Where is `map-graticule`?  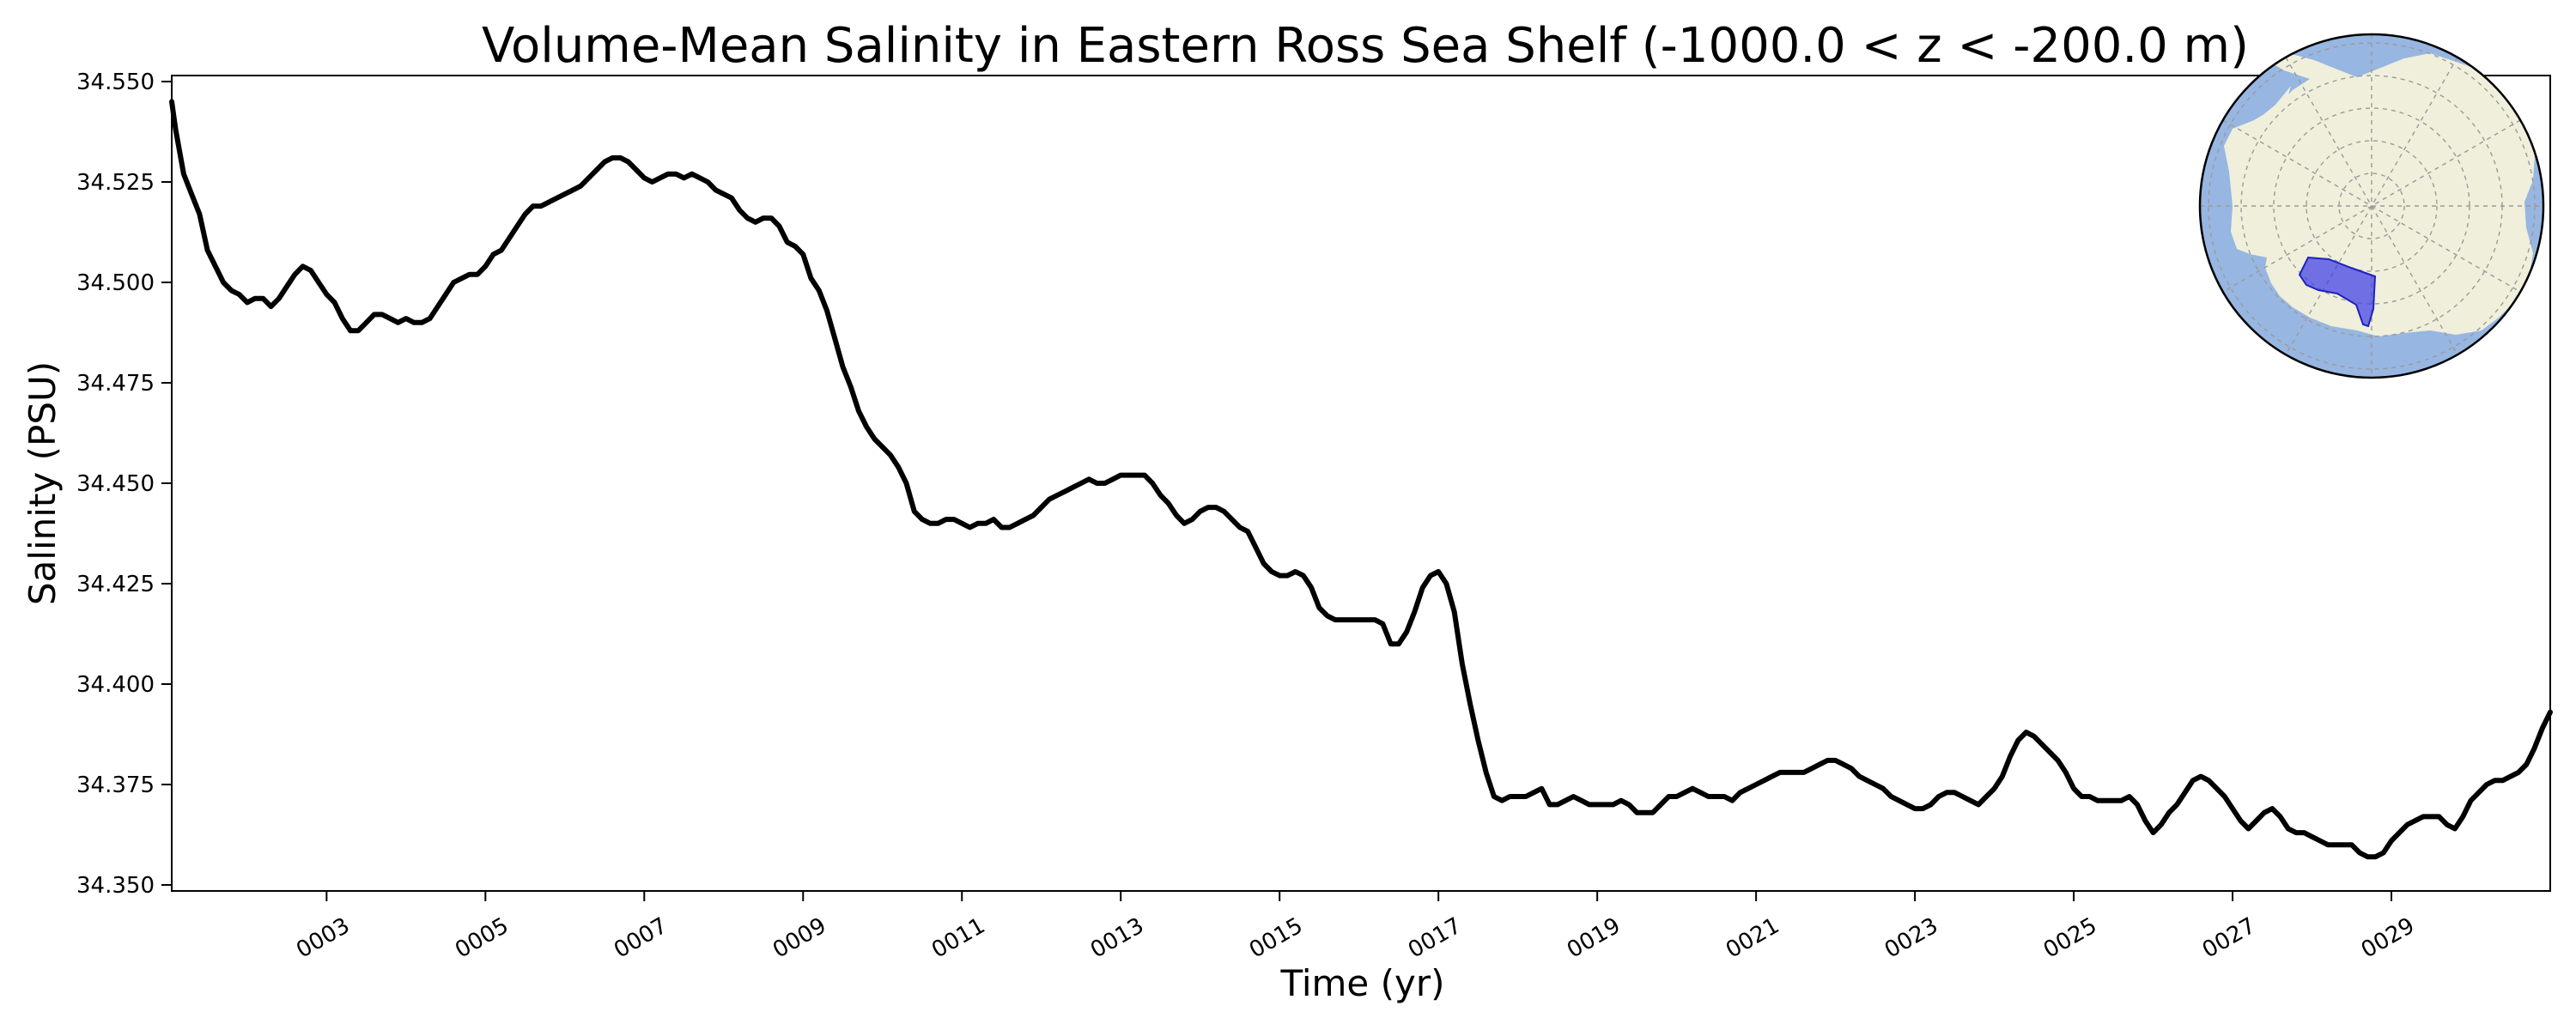 map-graticule is located at coordinates (2371, 206).